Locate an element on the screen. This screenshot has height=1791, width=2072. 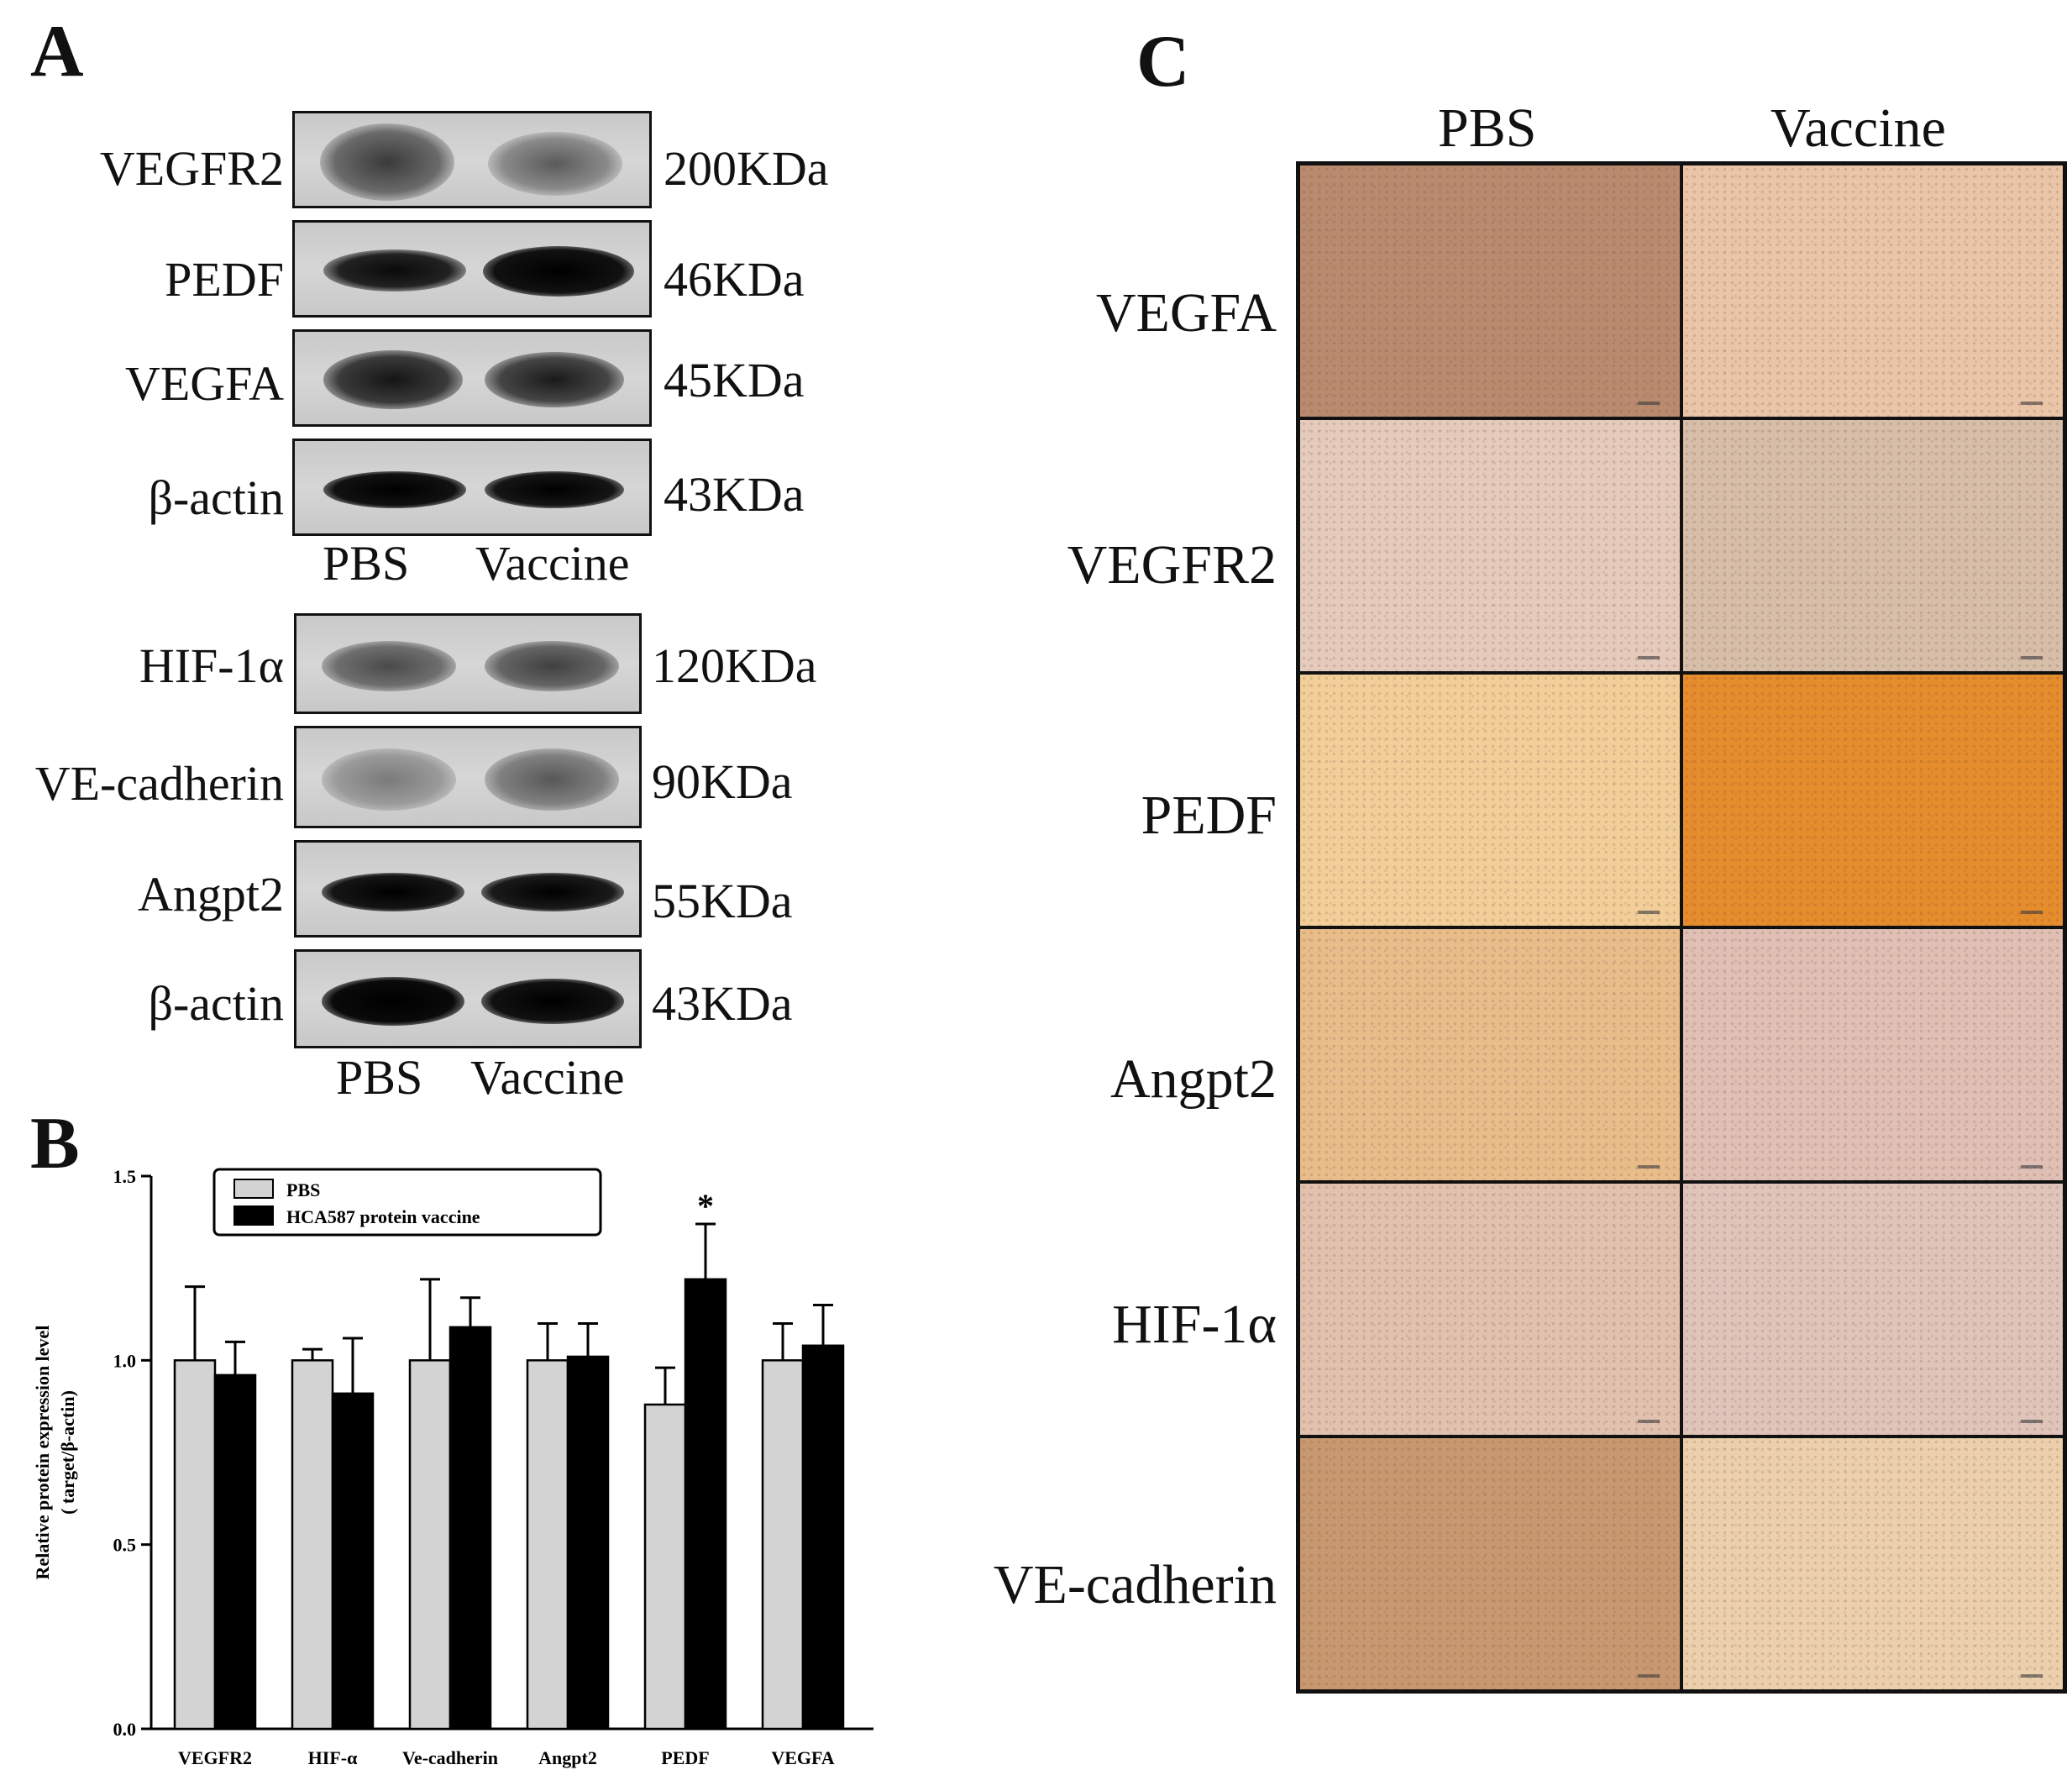
significance-mark: * is located at coordinates (706, 1206).